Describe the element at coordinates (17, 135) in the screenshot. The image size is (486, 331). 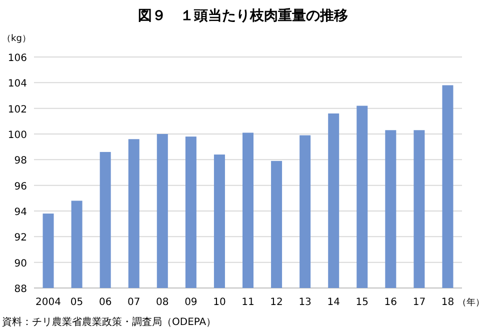
I see `ytick: 100` at that location.